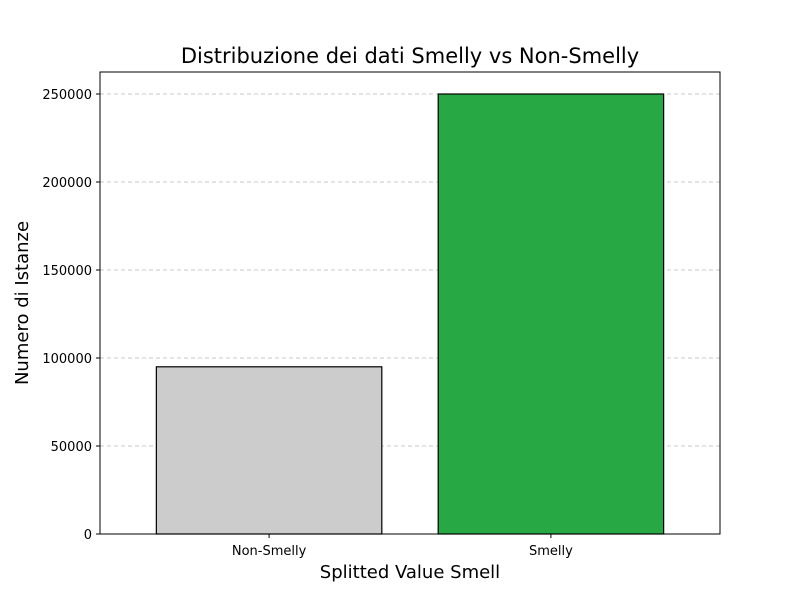  Describe the element at coordinates (269, 551) in the screenshot. I see `x-tick-label: Non-Smelly` at that location.